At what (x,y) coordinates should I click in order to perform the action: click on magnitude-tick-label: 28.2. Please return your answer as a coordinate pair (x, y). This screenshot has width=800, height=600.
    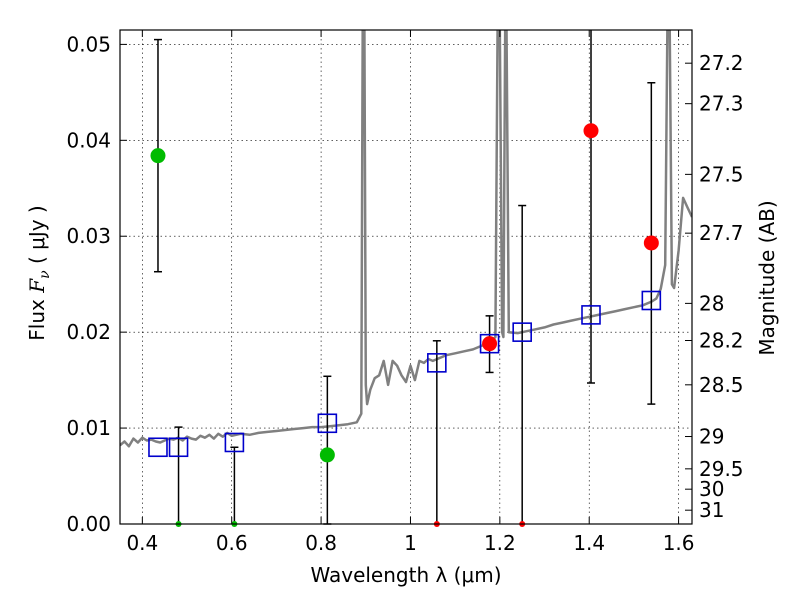
    Looking at the image, I should click on (721, 341).